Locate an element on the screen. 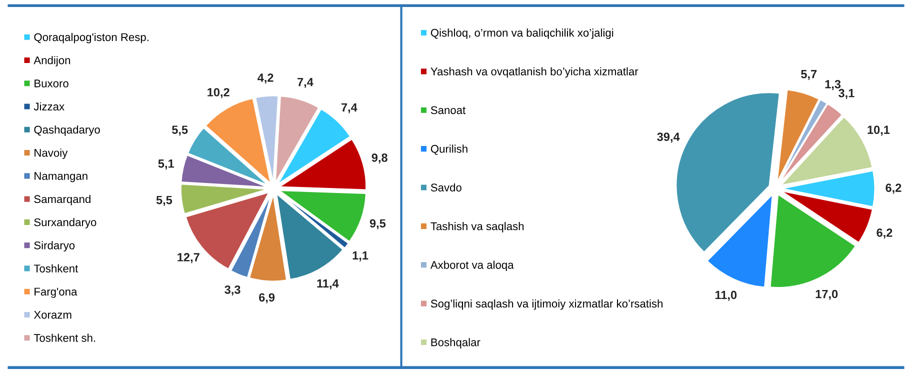 This screenshot has height=377, width=912. legend-label: Qurilish is located at coordinates (449, 149).